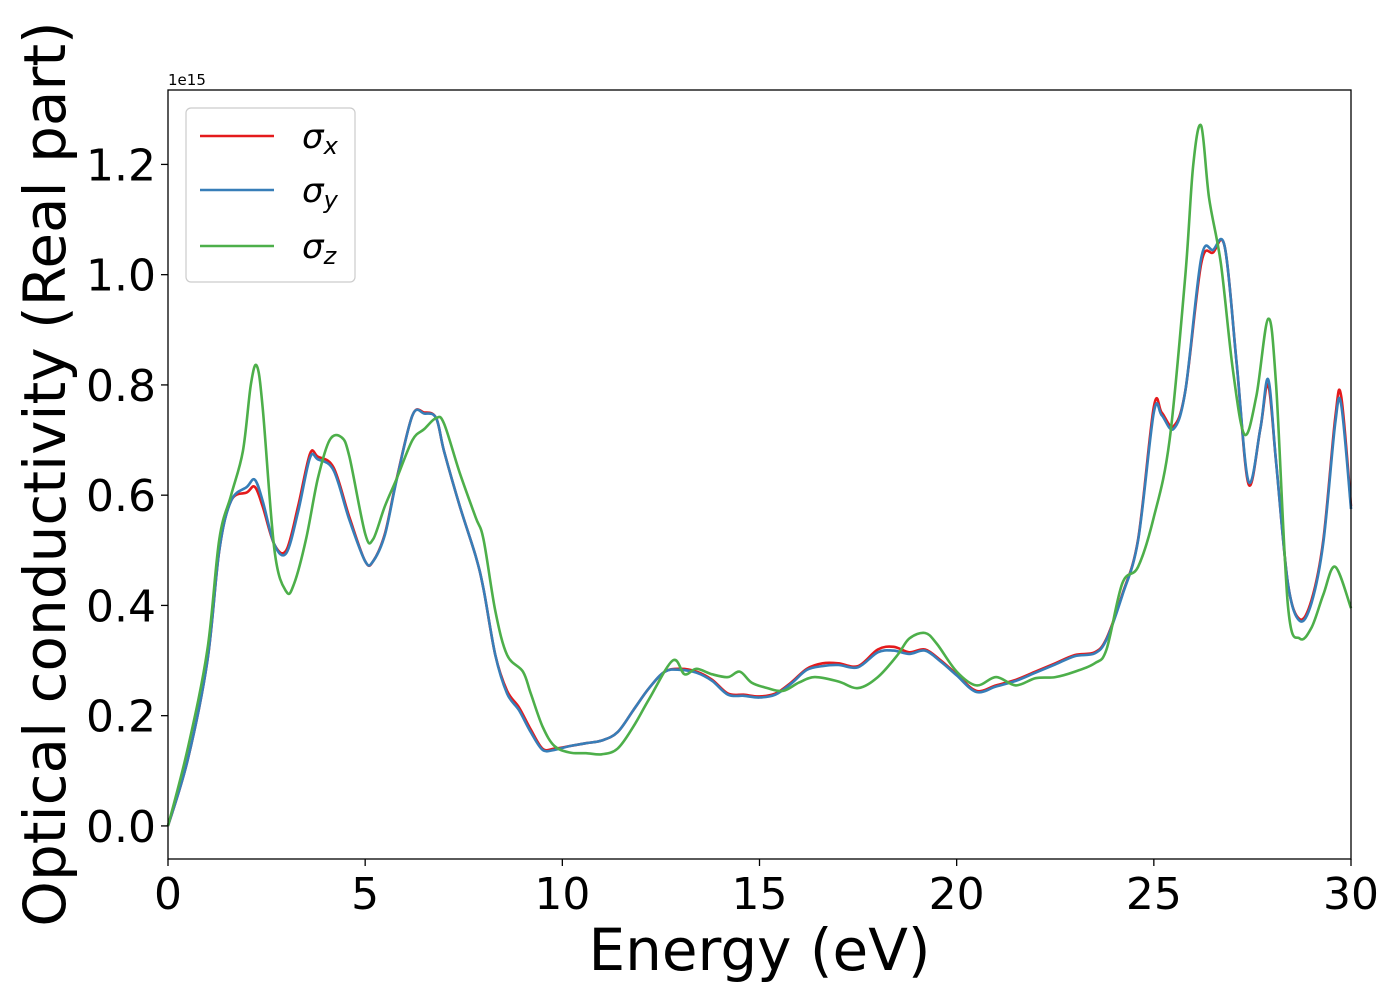  I want to click on x-tick-label: 10, so click(562, 894).